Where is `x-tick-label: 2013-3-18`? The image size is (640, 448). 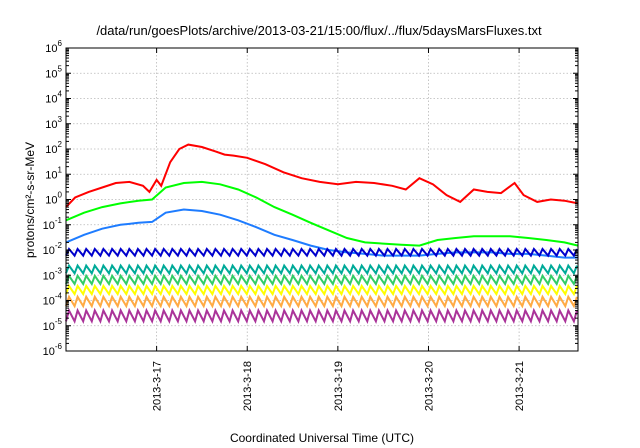
x-tick-label: 2013-3-18 is located at coordinates (248, 386).